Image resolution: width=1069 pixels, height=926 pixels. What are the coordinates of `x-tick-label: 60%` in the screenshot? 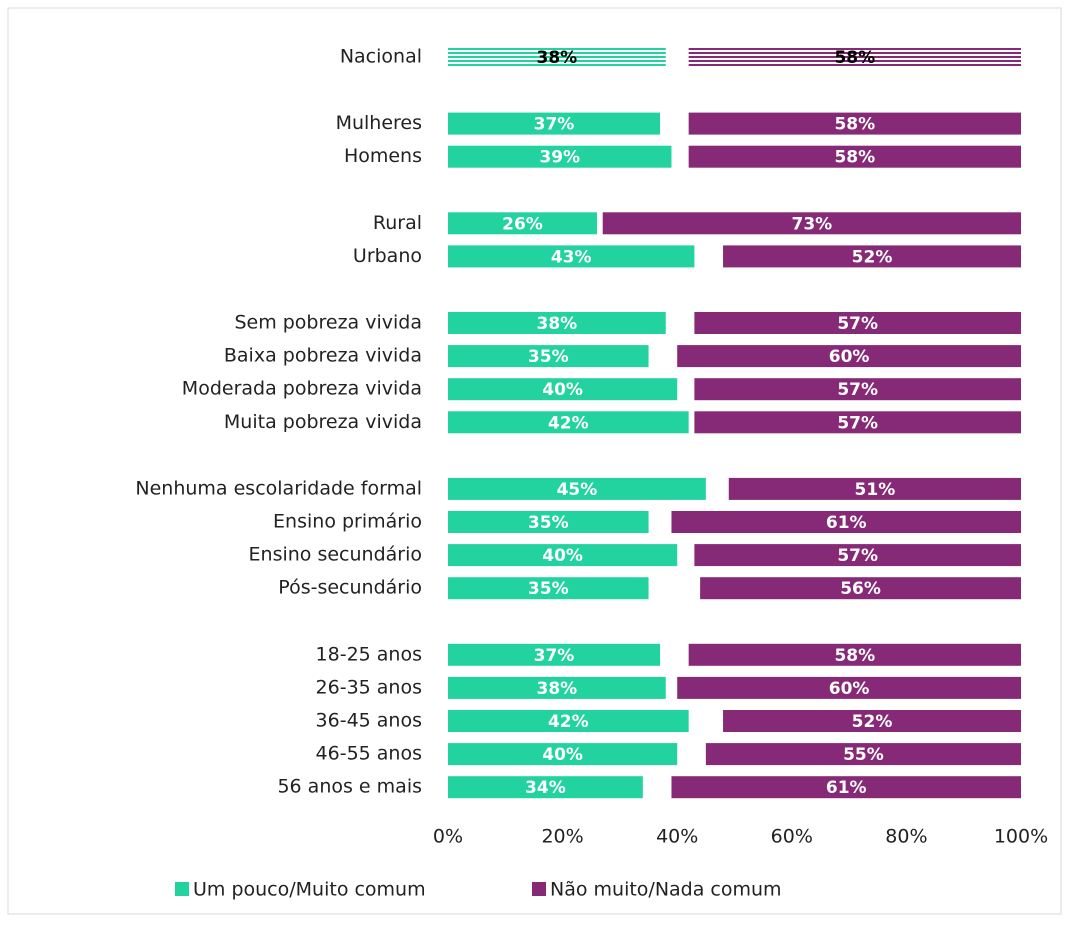 It's located at (792, 837).